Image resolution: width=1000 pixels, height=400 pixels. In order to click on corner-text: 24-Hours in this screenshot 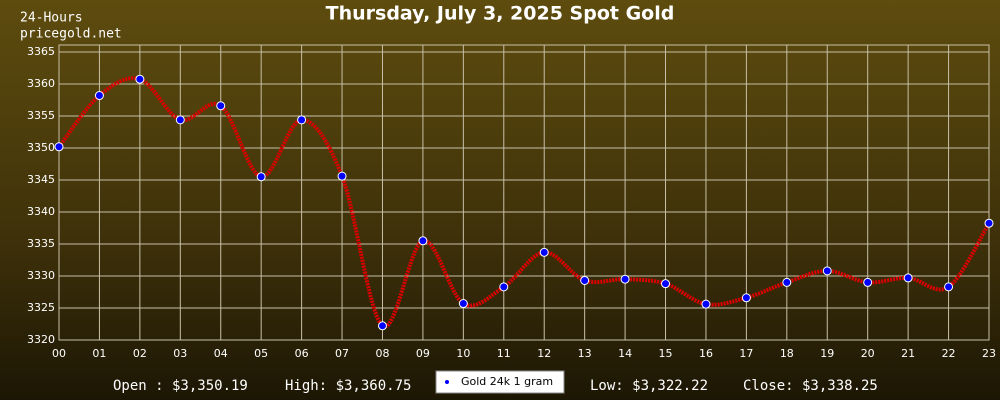, I will do `click(51, 18)`.